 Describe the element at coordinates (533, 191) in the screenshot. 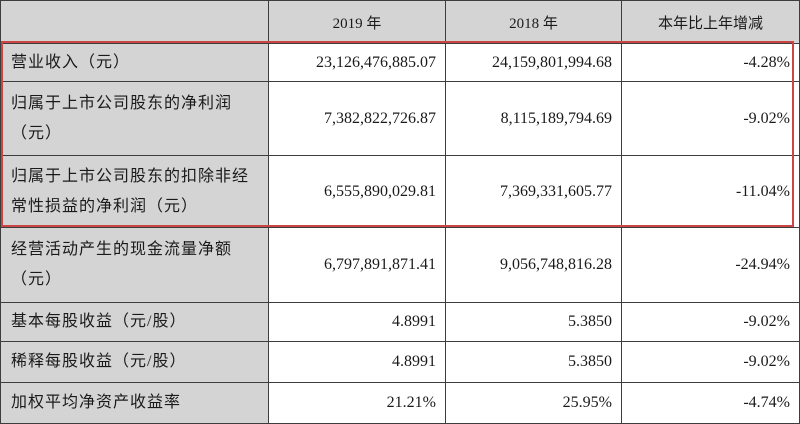

I see `value-2018: 7,369,331,605.77` at that location.